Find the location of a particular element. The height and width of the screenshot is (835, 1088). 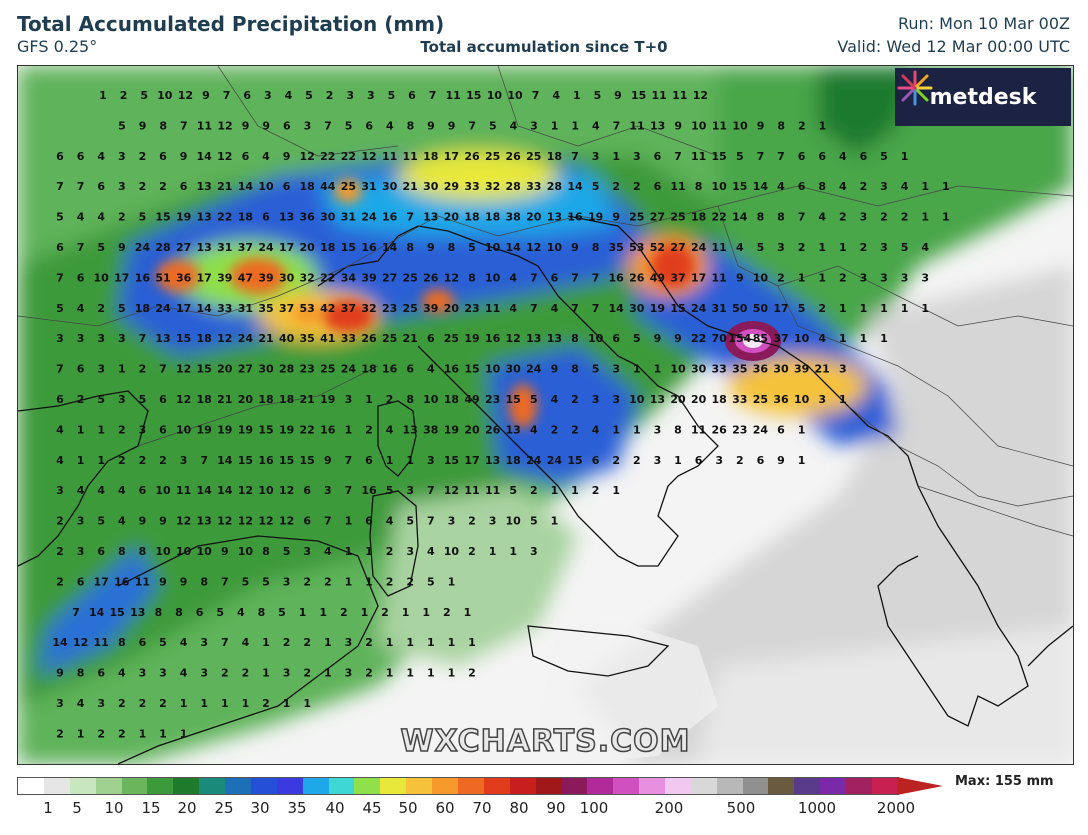

run-time: Run: Mon 10 Mar 00Z is located at coordinates (983, 23).